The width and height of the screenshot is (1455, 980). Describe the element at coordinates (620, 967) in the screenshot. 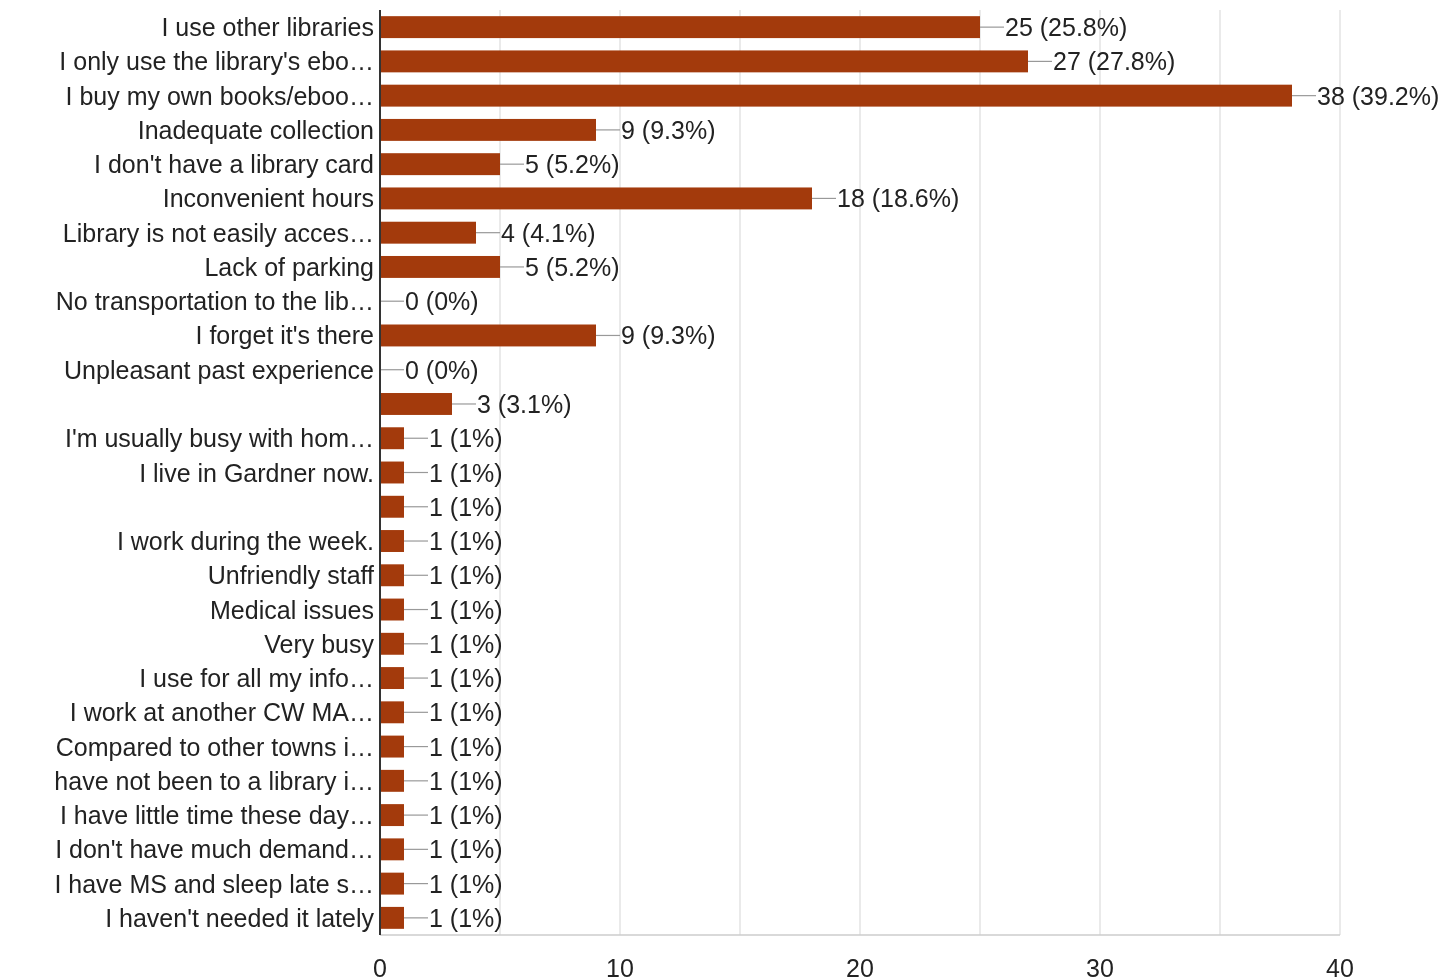

I see `x-tick-label: 10` at that location.